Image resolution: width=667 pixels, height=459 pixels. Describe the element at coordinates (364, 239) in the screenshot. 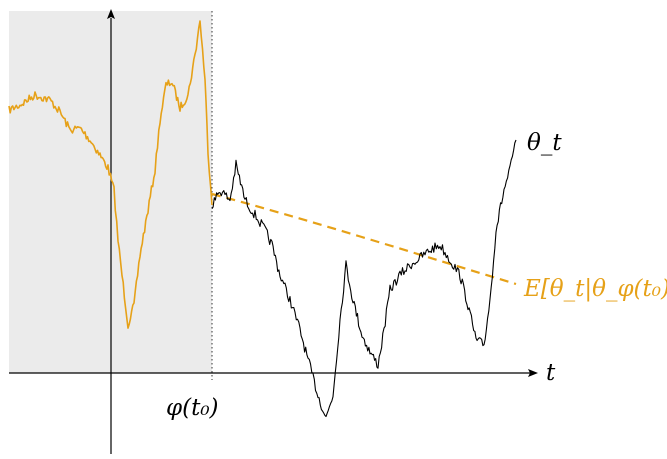

I see `expectation-curve` at that location.